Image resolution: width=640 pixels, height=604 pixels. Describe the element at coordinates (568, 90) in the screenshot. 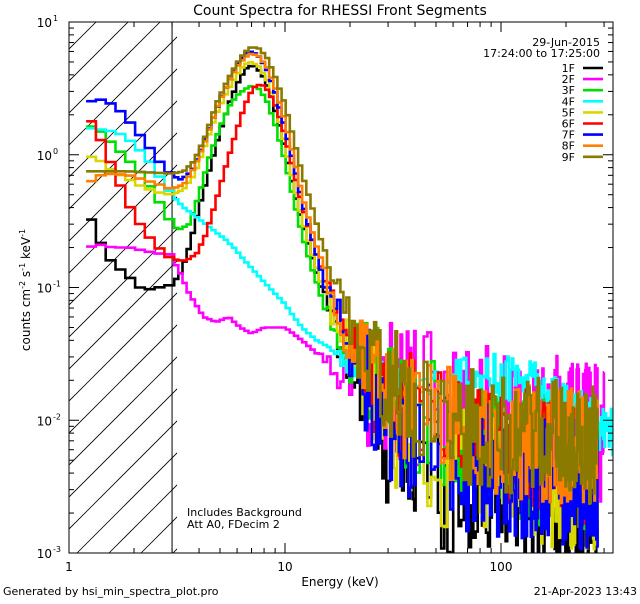

I see `legend-label-3f: 3F` at that location.